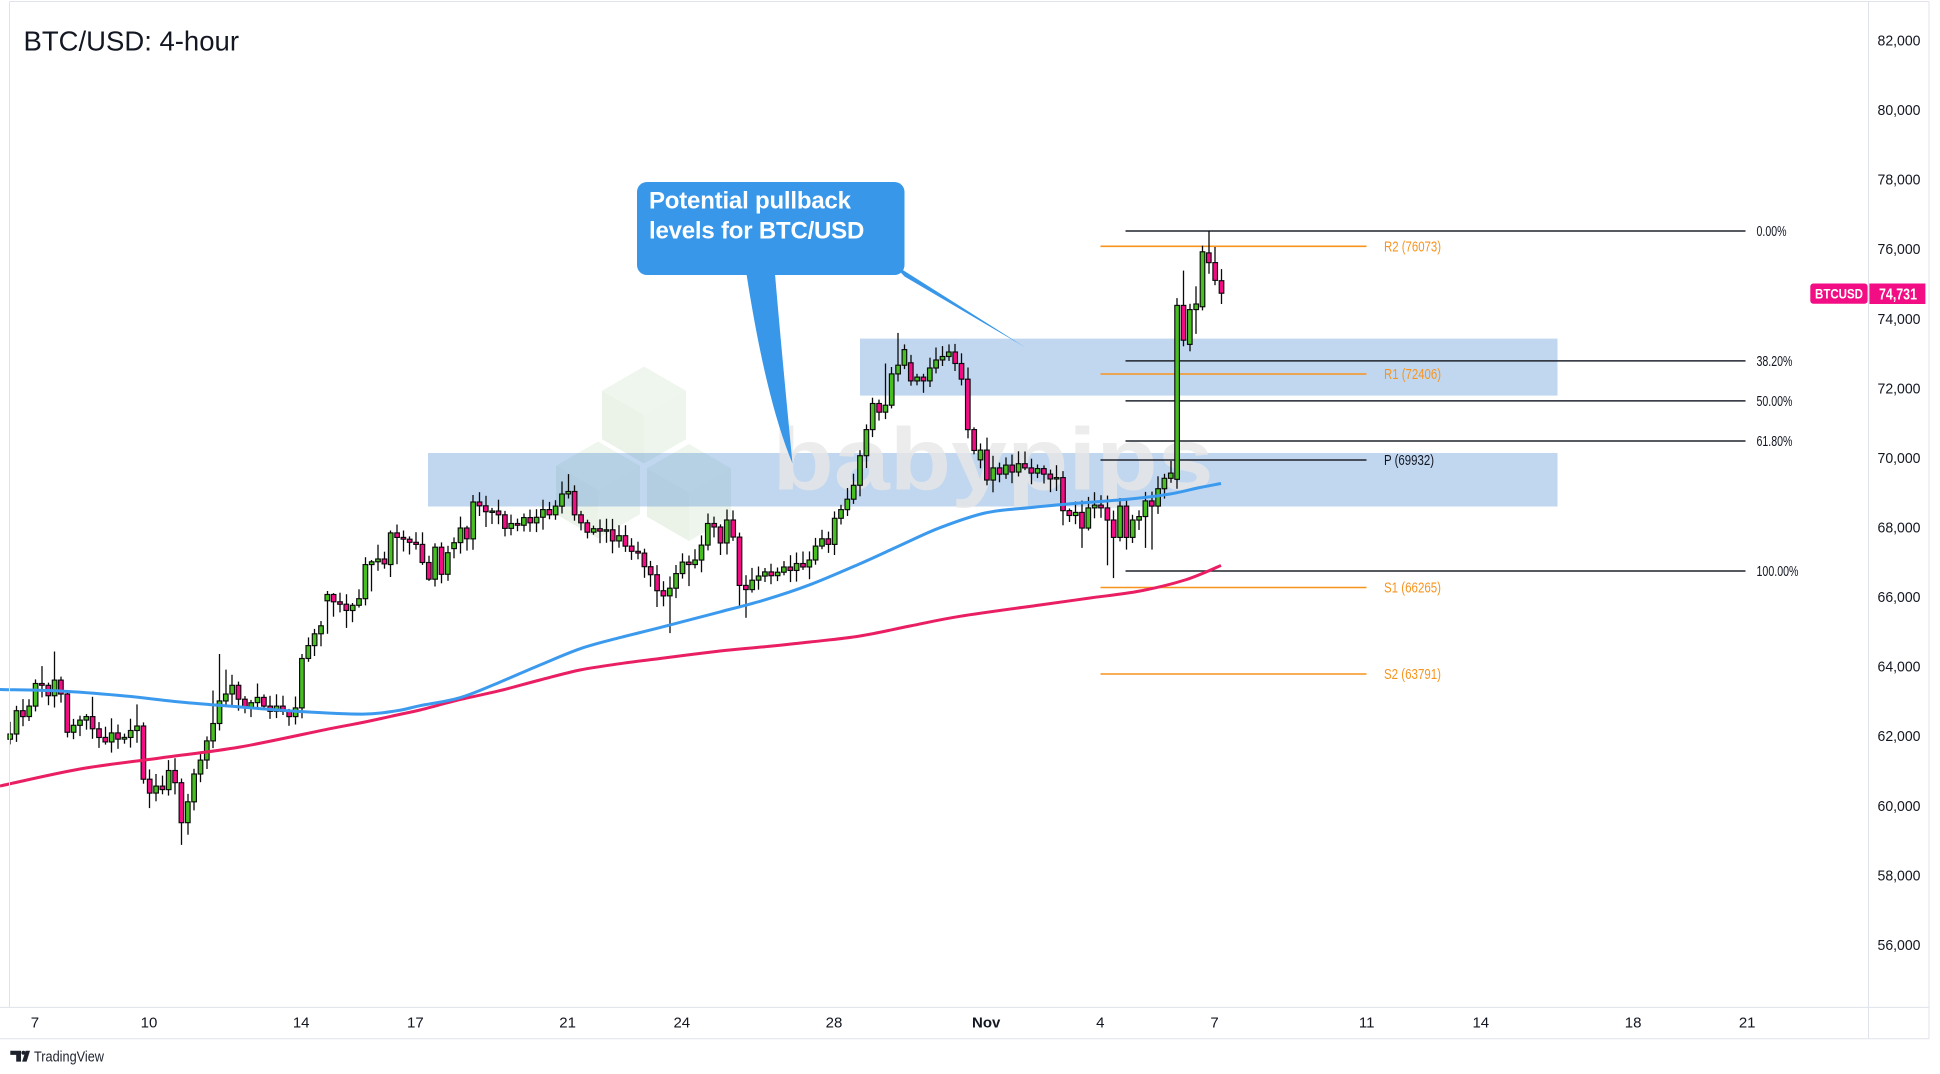 The image size is (1940, 1074). Describe the element at coordinates (1100, 1023) in the screenshot. I see `svg-text: 4` at that location.